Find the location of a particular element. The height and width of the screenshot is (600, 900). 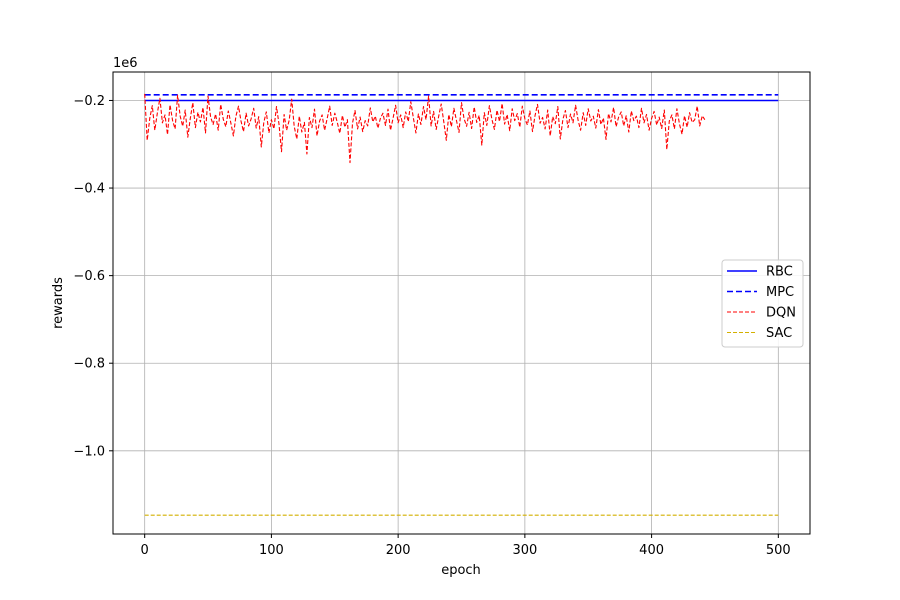

legend: RBC MPC DQN SAC is located at coordinates (762, 303).